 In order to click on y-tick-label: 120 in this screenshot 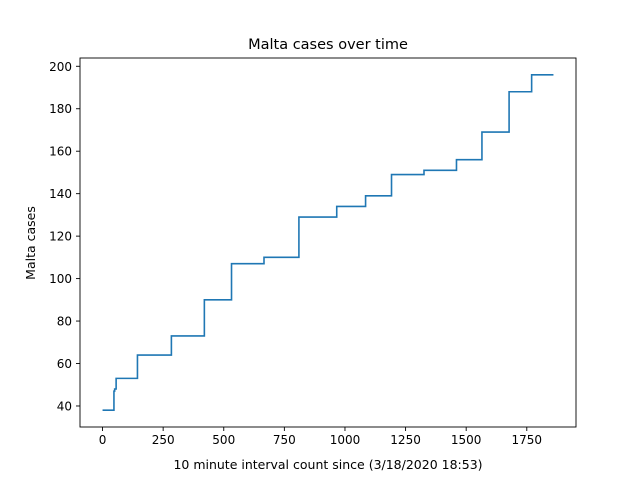, I will do `click(60, 237)`.